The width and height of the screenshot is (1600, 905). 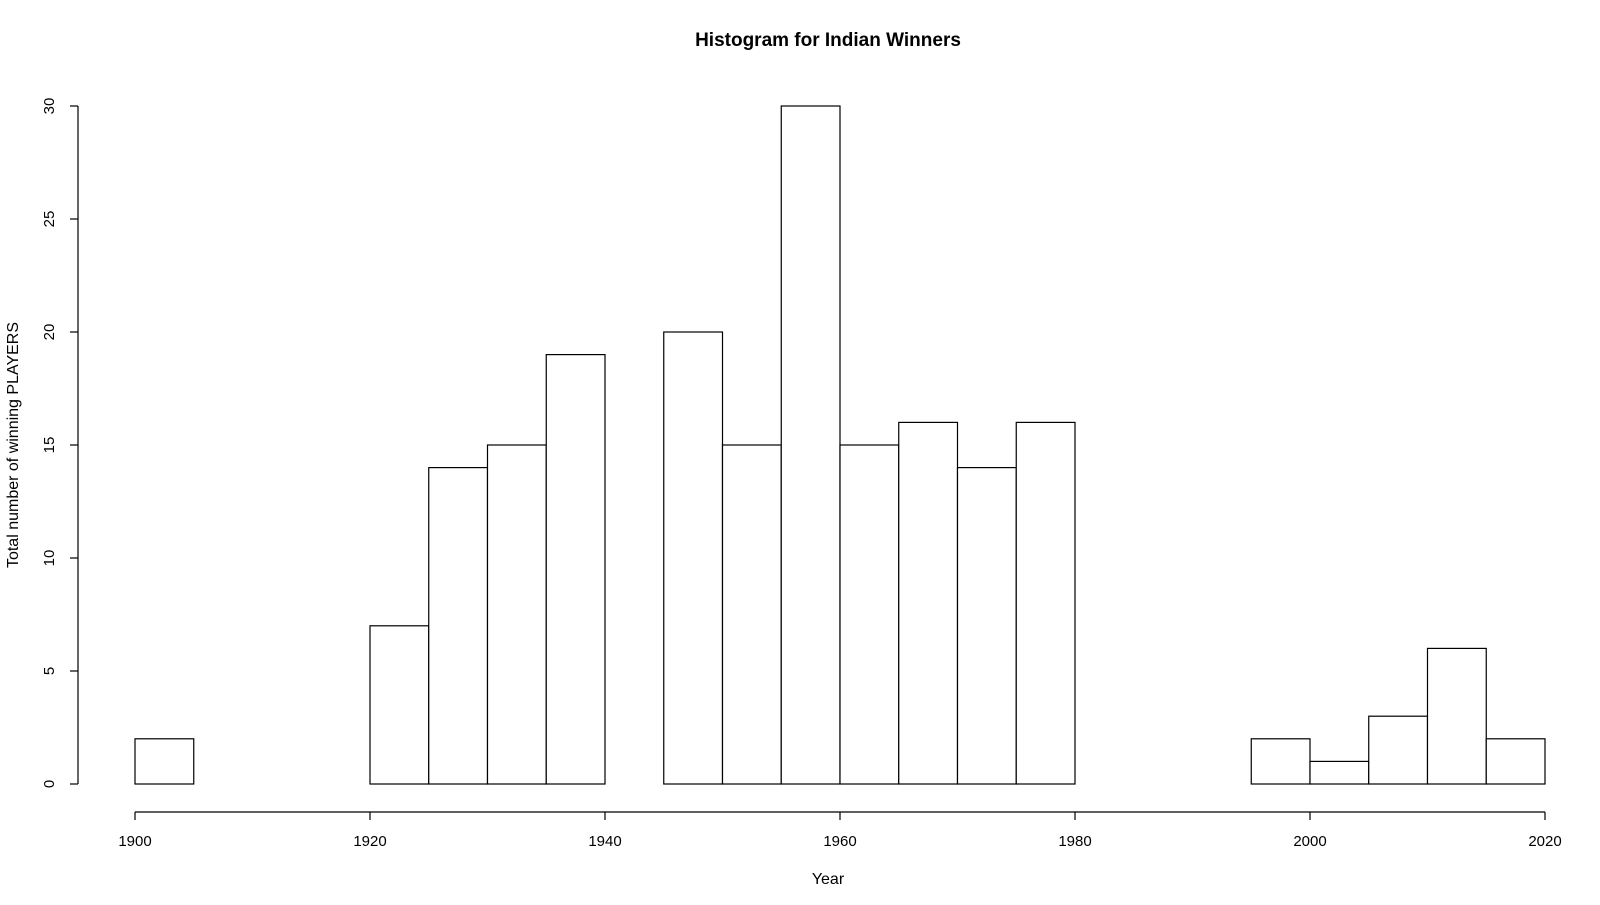 What do you see at coordinates (369, 841) in the screenshot?
I see `x-tick-label-1920: 1920` at bounding box center [369, 841].